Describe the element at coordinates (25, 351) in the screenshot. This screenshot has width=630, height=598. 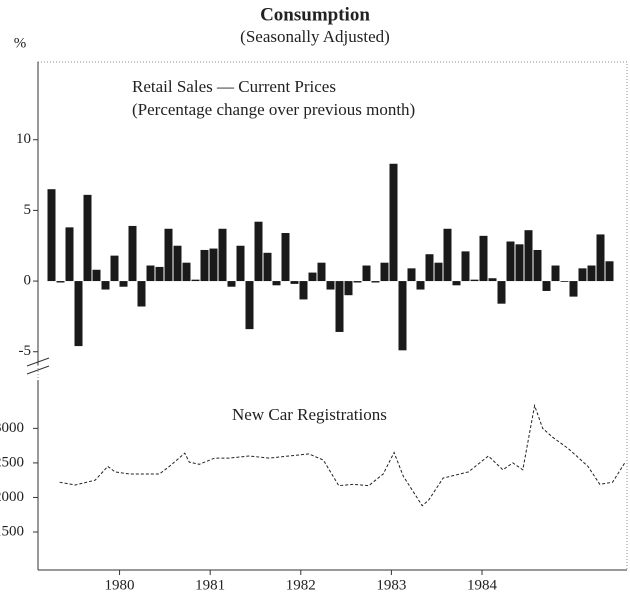
I see `y-tick-label: -5` at that location.